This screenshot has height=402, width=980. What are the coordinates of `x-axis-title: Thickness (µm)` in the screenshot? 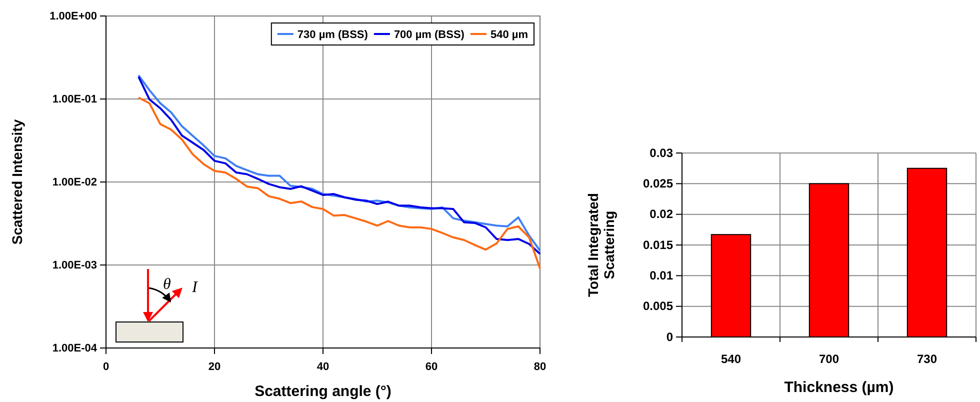 It's located at (839, 387).